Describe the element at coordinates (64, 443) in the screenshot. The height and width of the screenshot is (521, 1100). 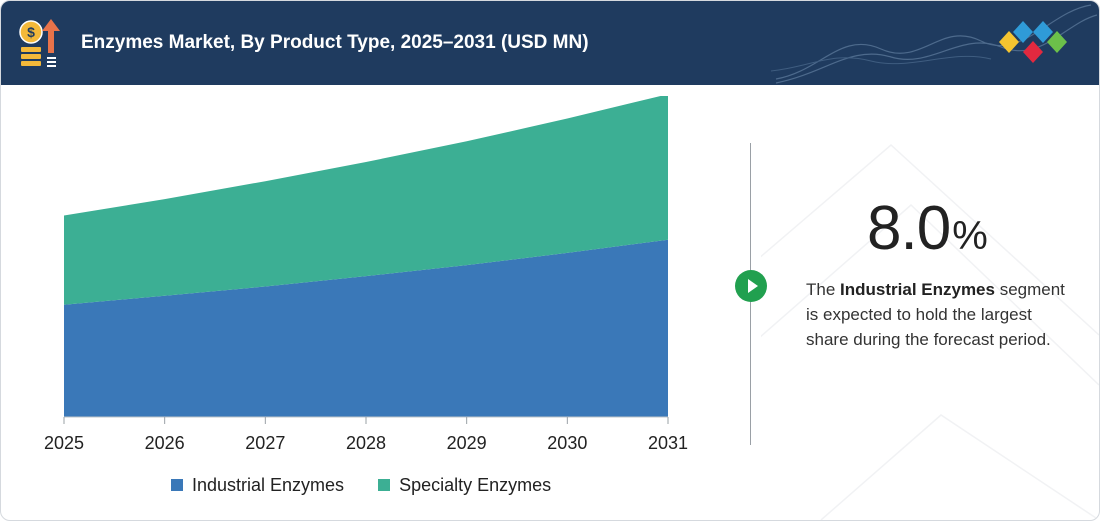
I see `x-tick-label: 2025` at that location.